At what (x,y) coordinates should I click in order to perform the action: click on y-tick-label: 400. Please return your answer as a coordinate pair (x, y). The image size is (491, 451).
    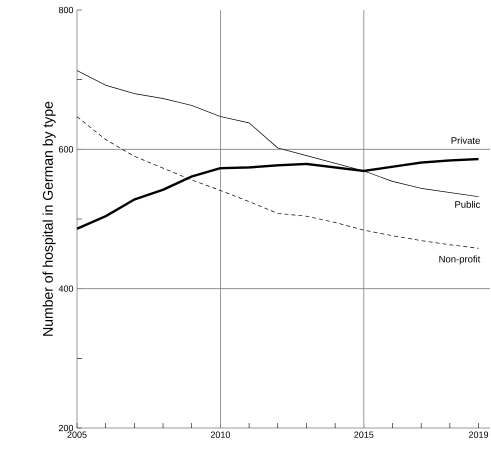
    Looking at the image, I should click on (66, 288).